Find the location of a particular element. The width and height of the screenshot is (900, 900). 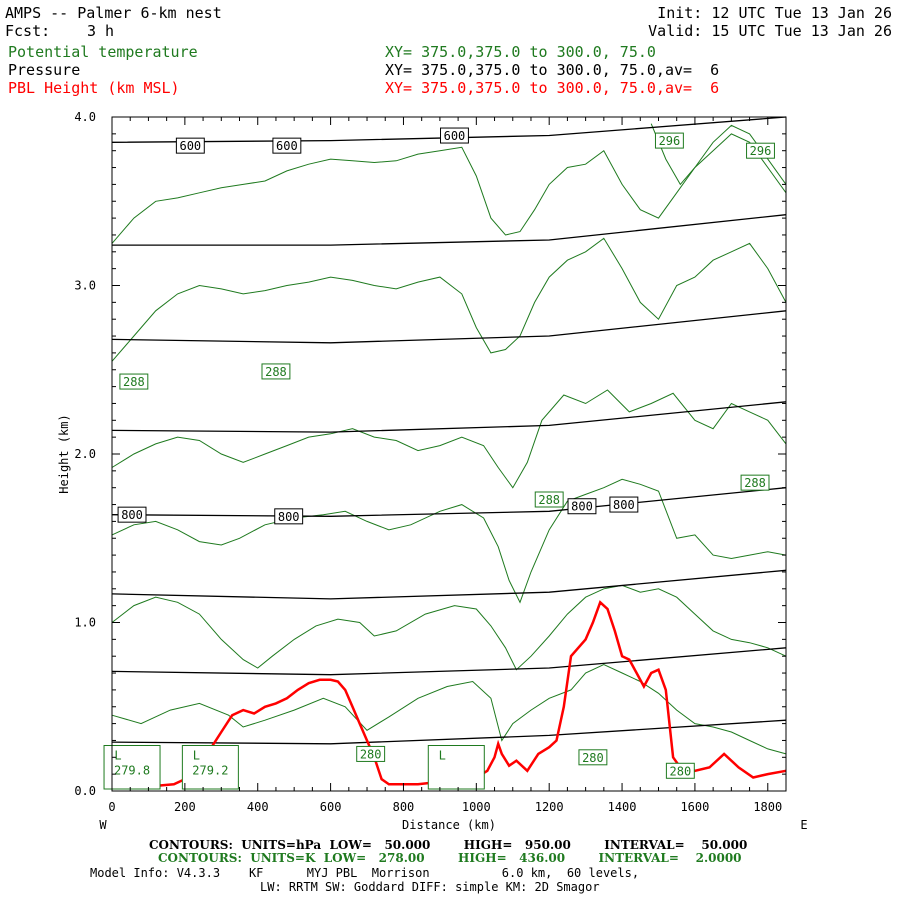

pressure-label-4-box is located at coordinates (289, 516).